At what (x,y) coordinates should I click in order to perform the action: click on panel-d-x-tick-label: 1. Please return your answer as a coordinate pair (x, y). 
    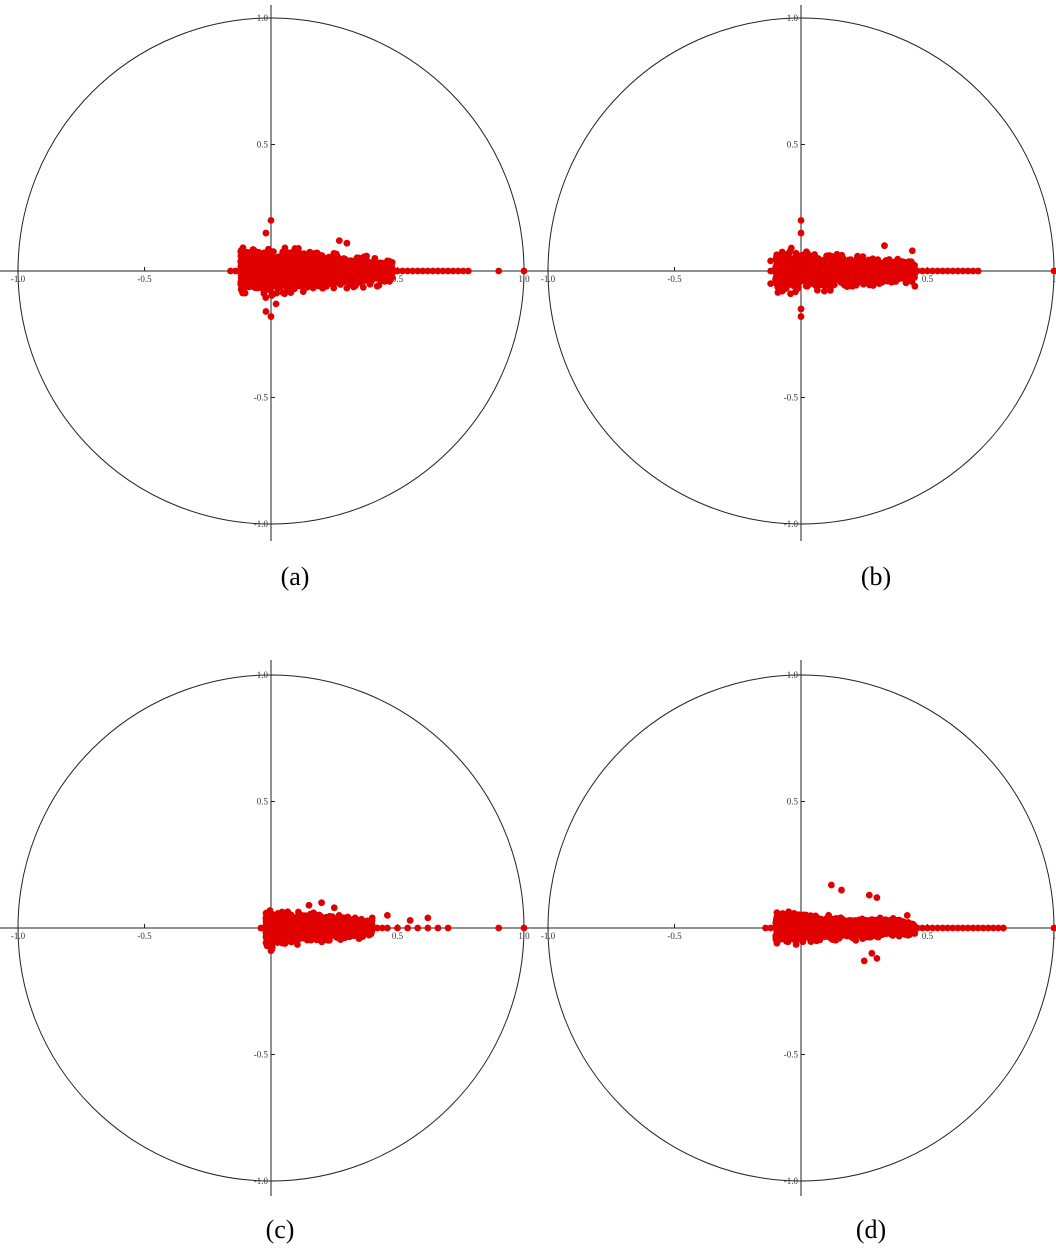
    Looking at the image, I should click on (1054, 936).